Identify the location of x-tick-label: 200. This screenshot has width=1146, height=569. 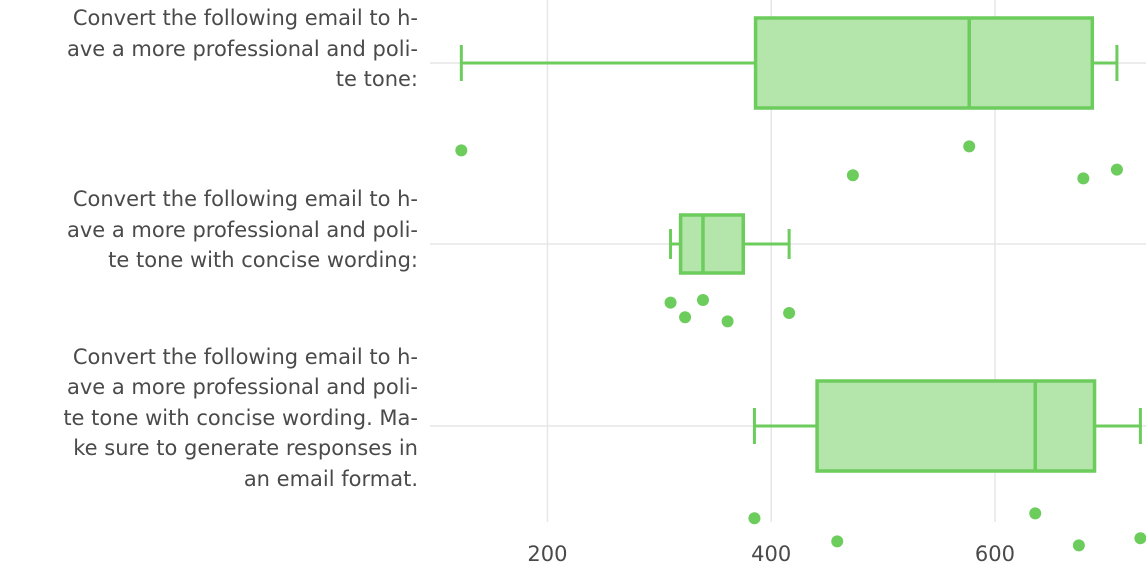
(547, 554).